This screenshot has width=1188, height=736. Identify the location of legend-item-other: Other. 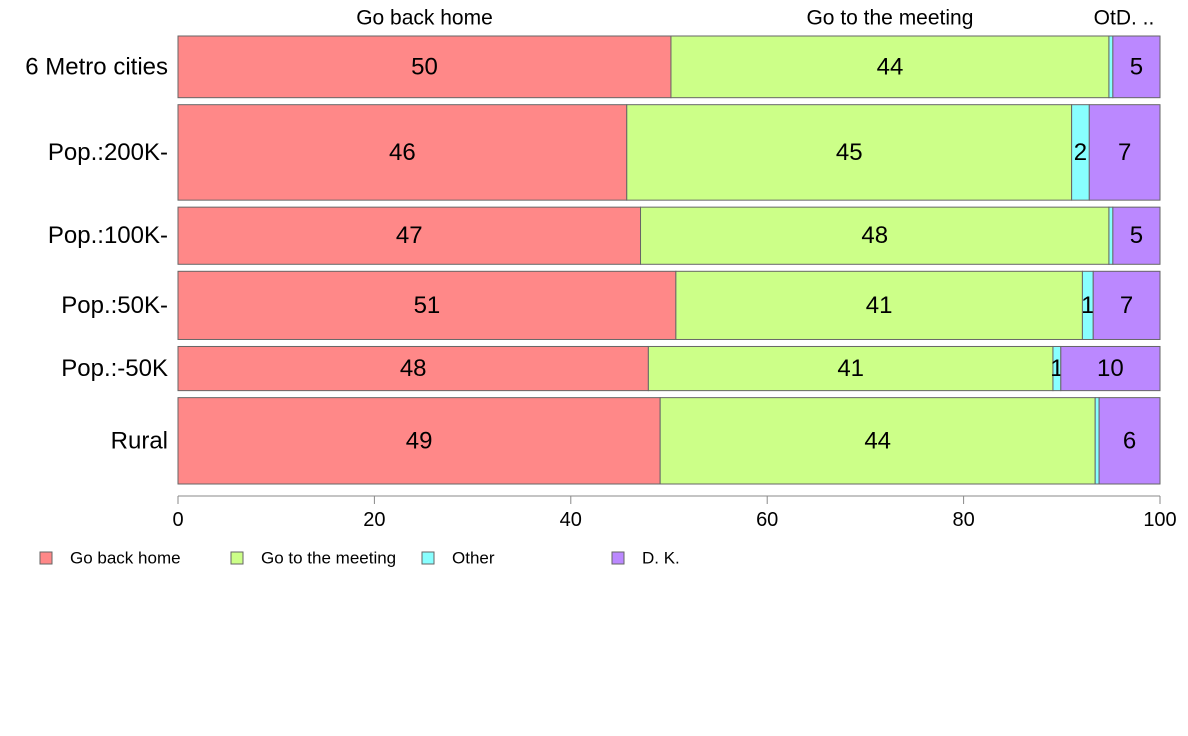
(458, 558).